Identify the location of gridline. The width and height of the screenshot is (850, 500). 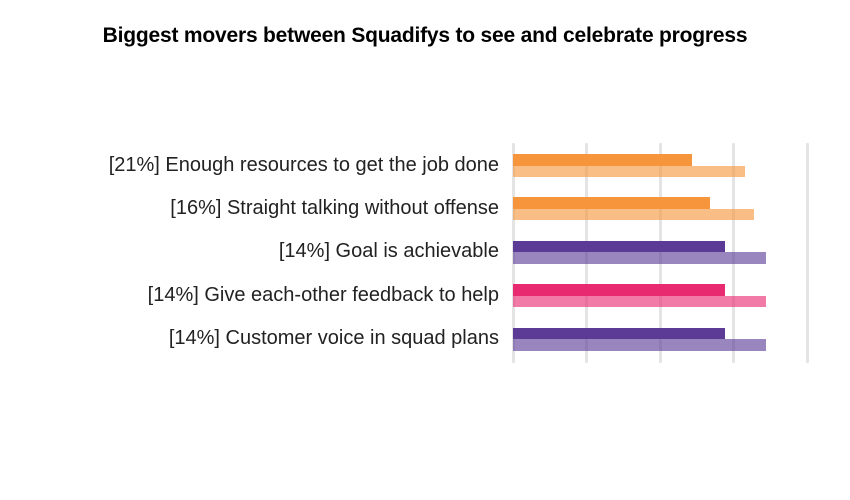
(807, 253).